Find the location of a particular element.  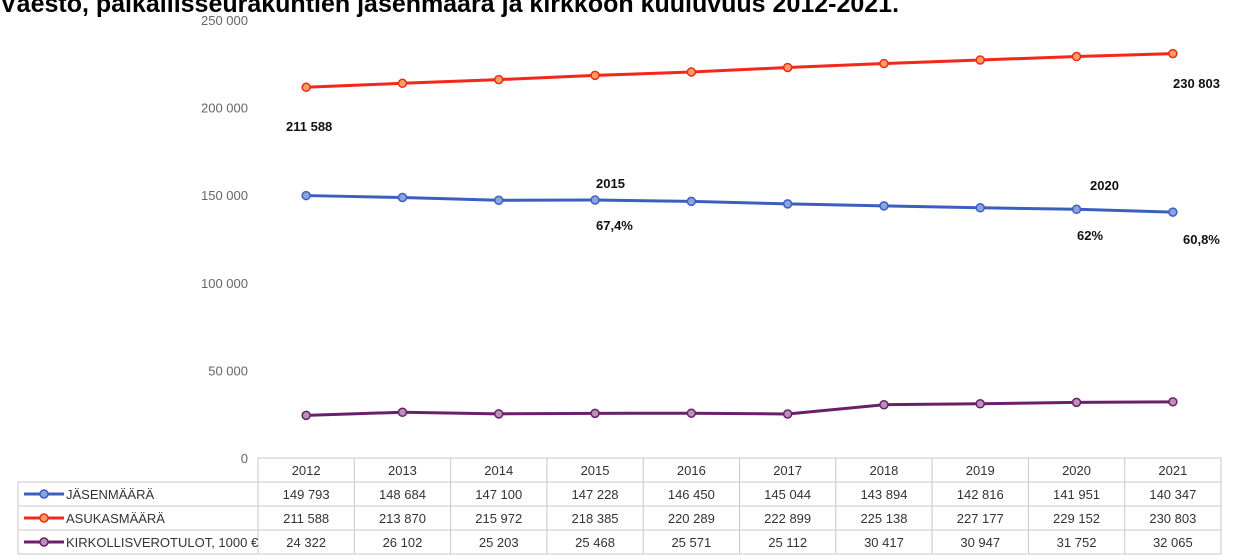

table-cell: 149 793 is located at coordinates (306, 494).